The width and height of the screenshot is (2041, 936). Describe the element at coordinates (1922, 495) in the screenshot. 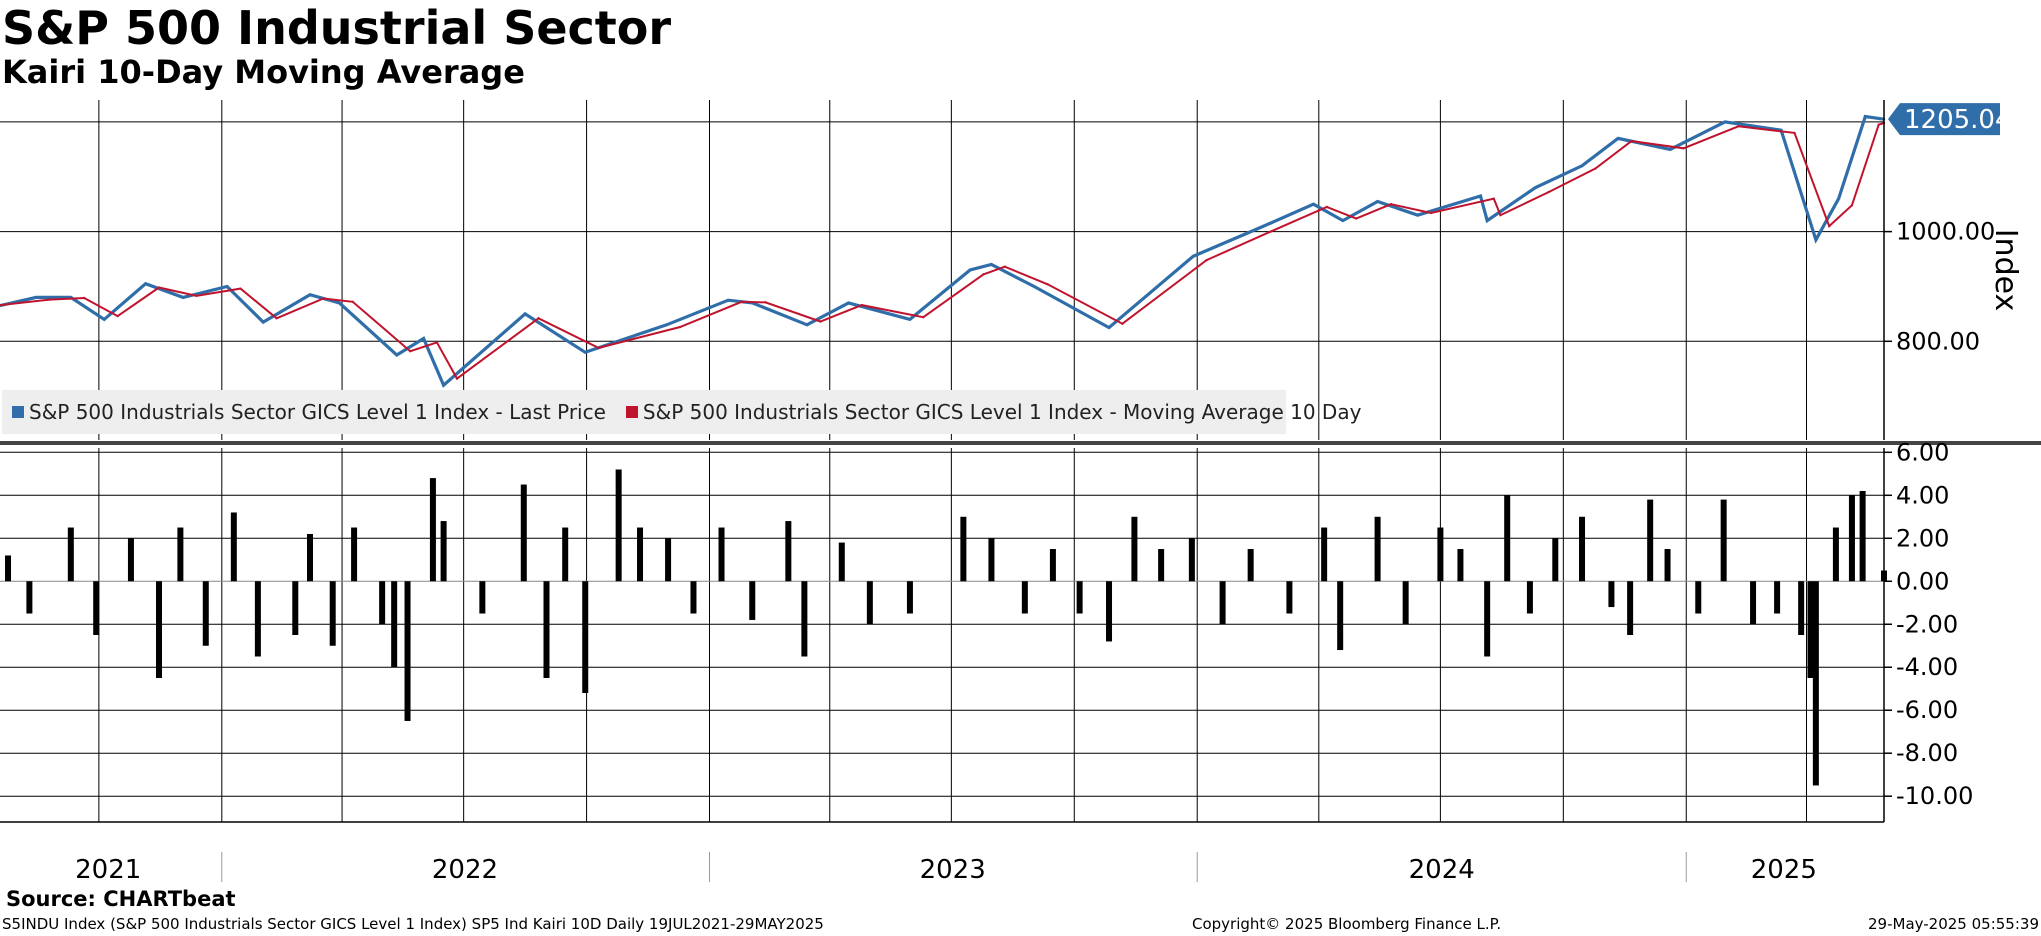

I see `y-tick-label-bottom: 4.00` at that location.